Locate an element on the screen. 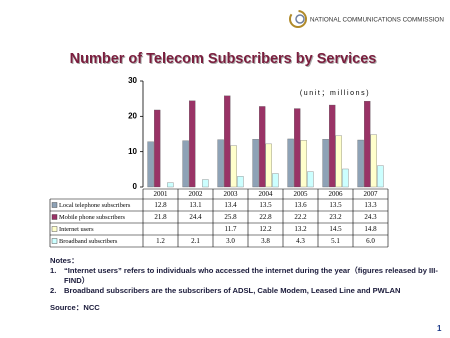  notes-title: Notes： is located at coordinates (64, 260).